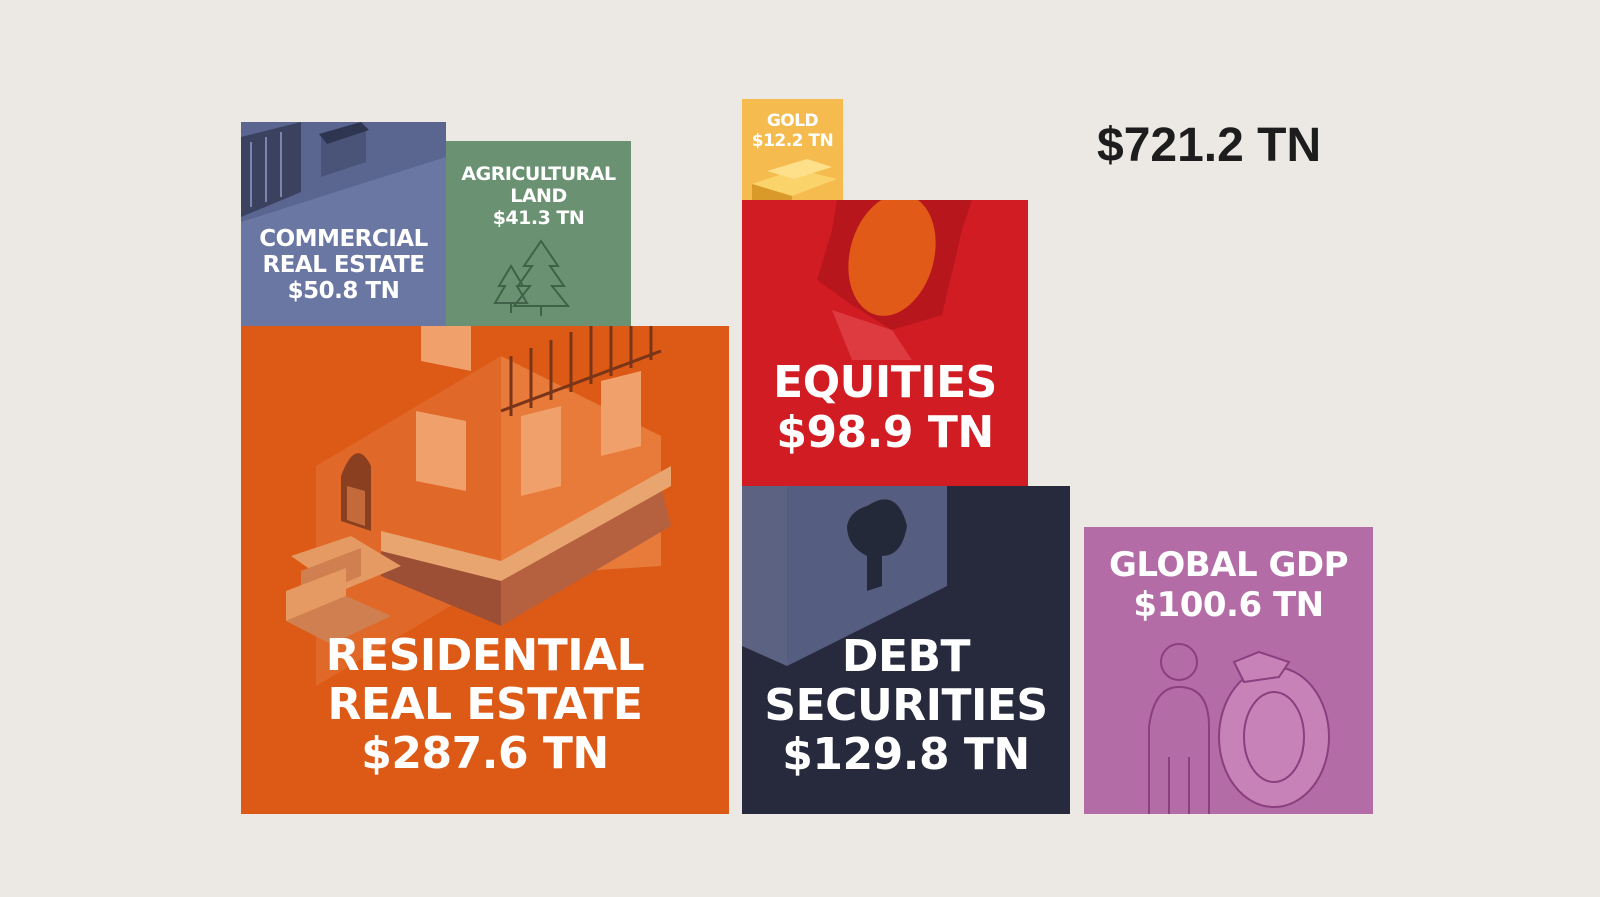  Describe the element at coordinates (478, 506) in the screenshot. I see `house-icon` at that location.